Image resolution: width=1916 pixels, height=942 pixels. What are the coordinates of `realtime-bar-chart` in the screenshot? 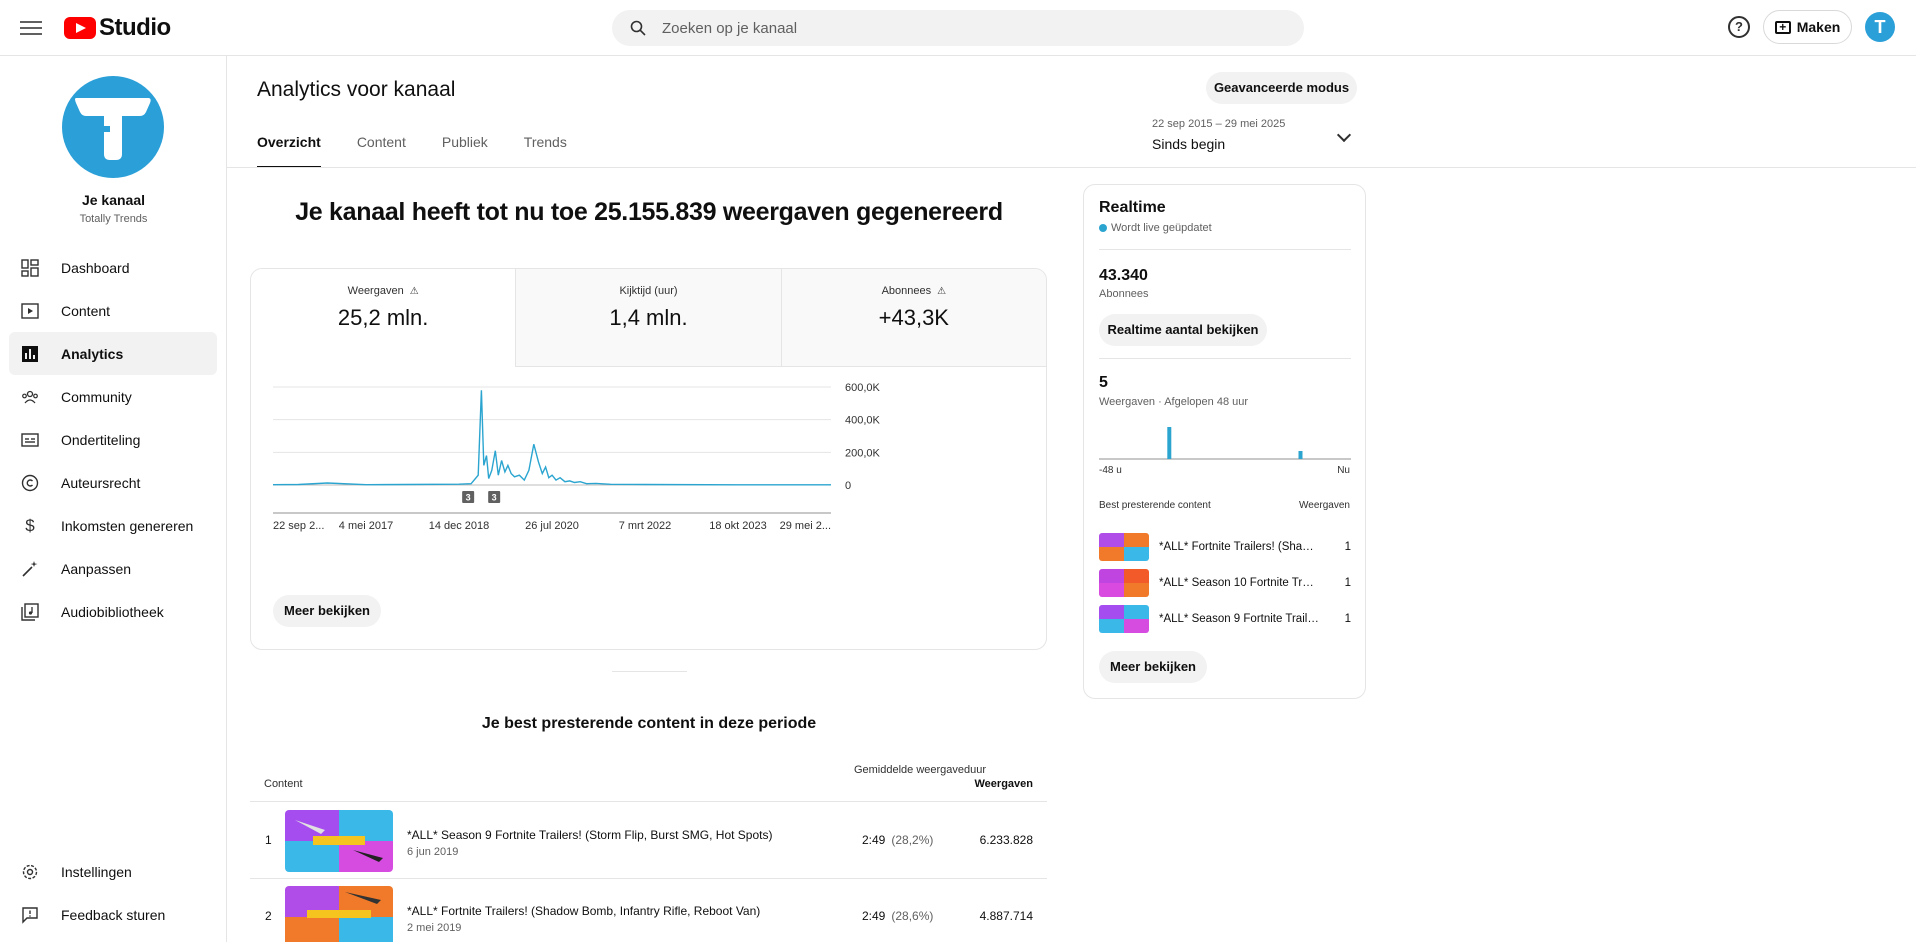 It's located at (1225, 441).